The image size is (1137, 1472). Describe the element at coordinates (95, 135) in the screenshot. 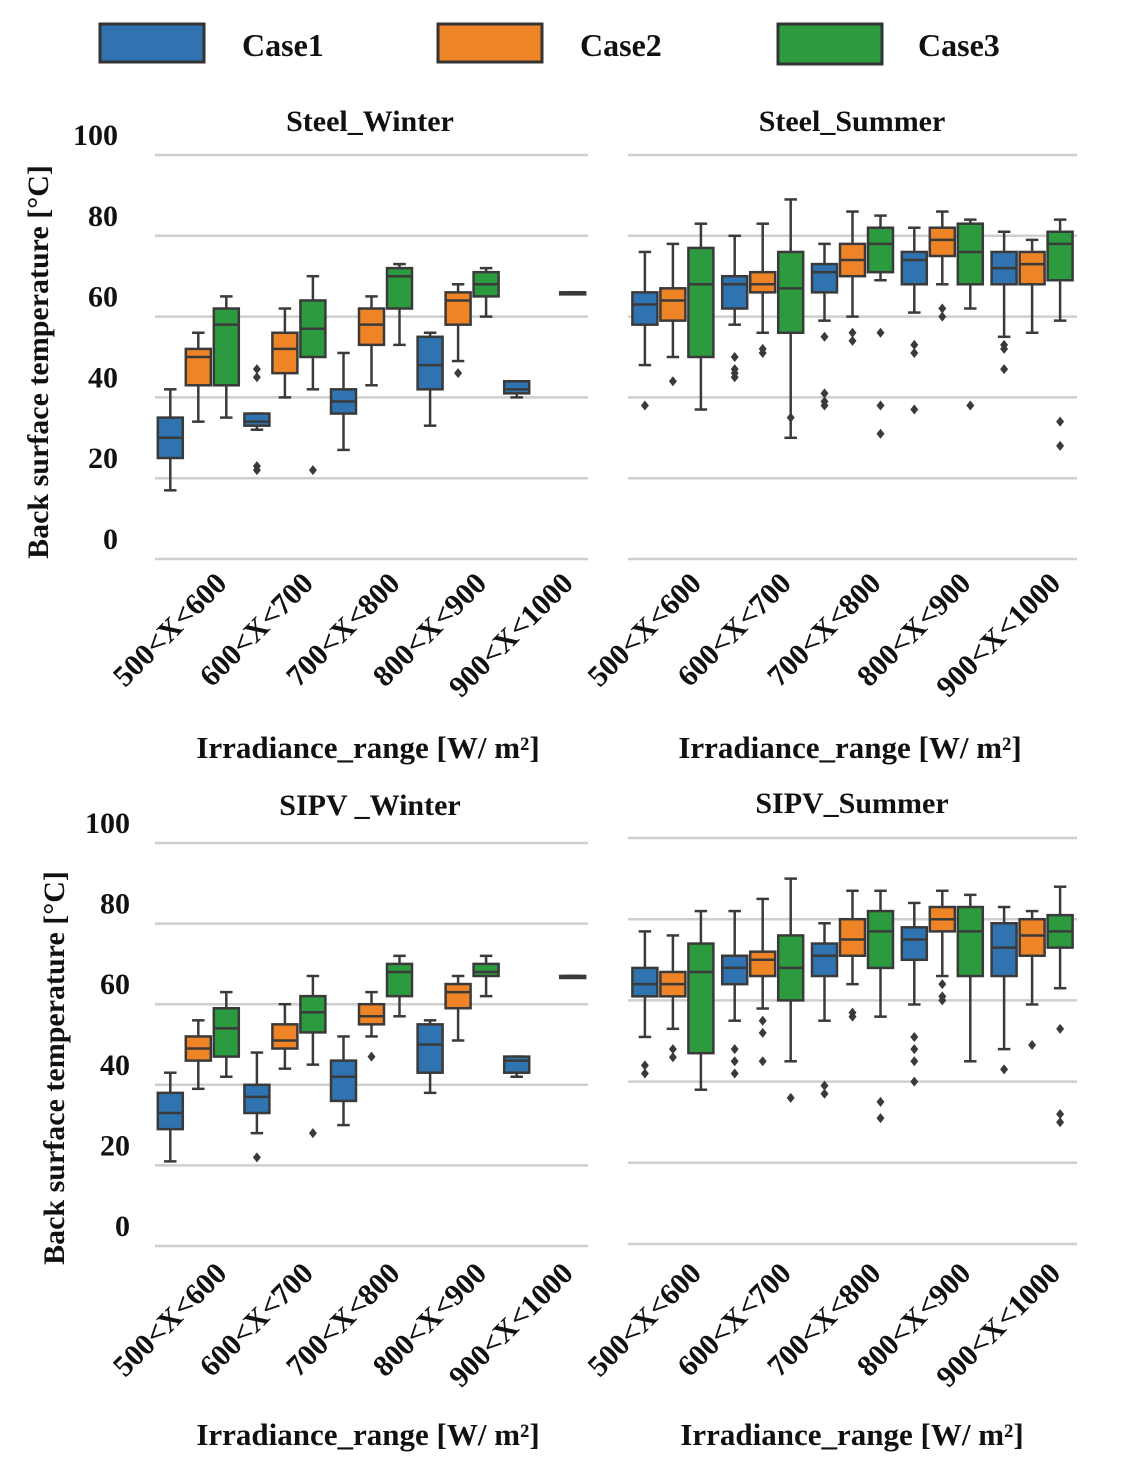

I see `y-tick-label: 100` at that location.